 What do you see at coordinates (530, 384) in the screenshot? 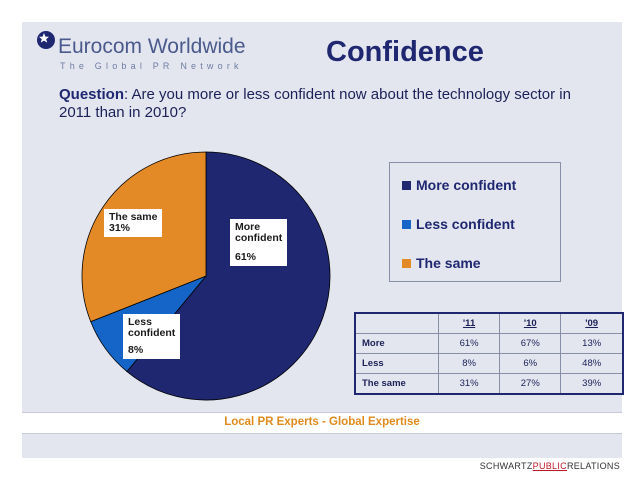
I see `table-cell: 27%` at bounding box center [530, 384].